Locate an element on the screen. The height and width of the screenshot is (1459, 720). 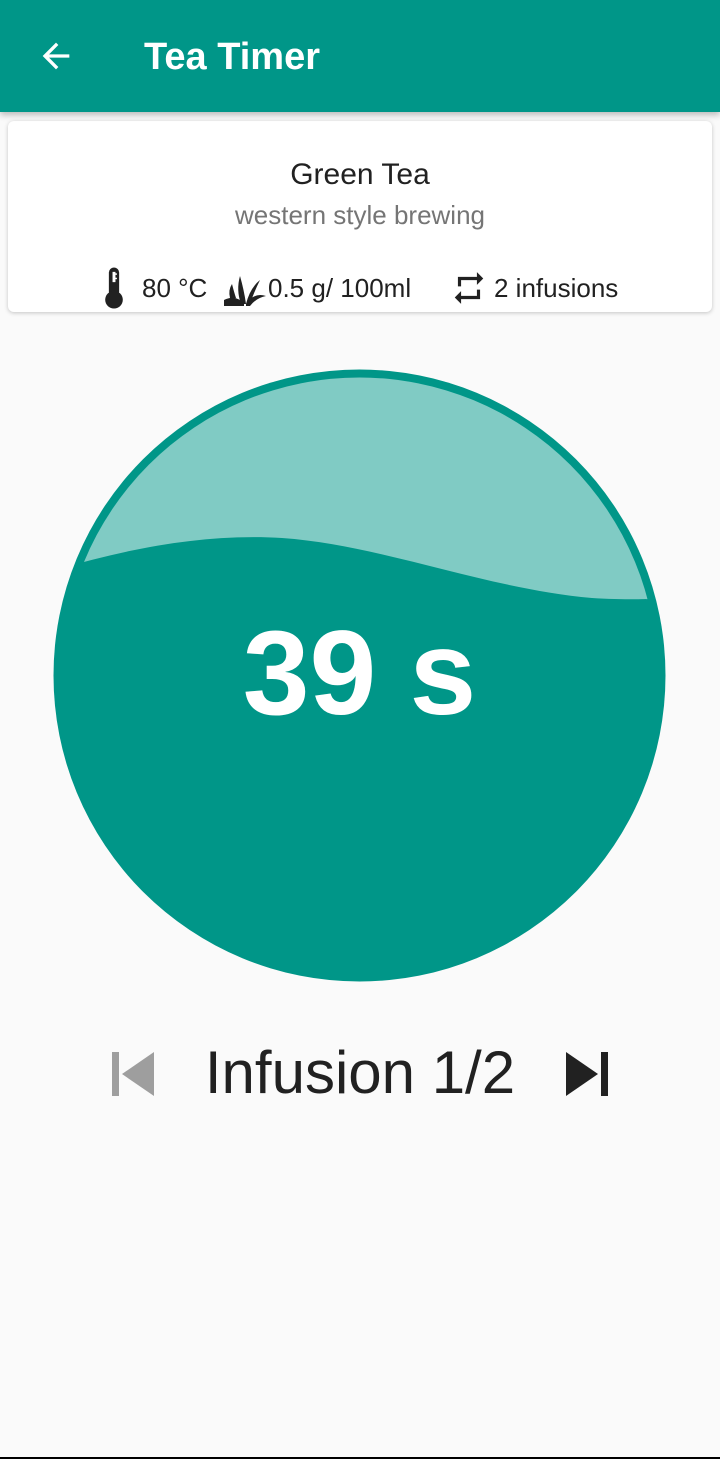
previous-infusion-button is located at coordinates (132, 1074).